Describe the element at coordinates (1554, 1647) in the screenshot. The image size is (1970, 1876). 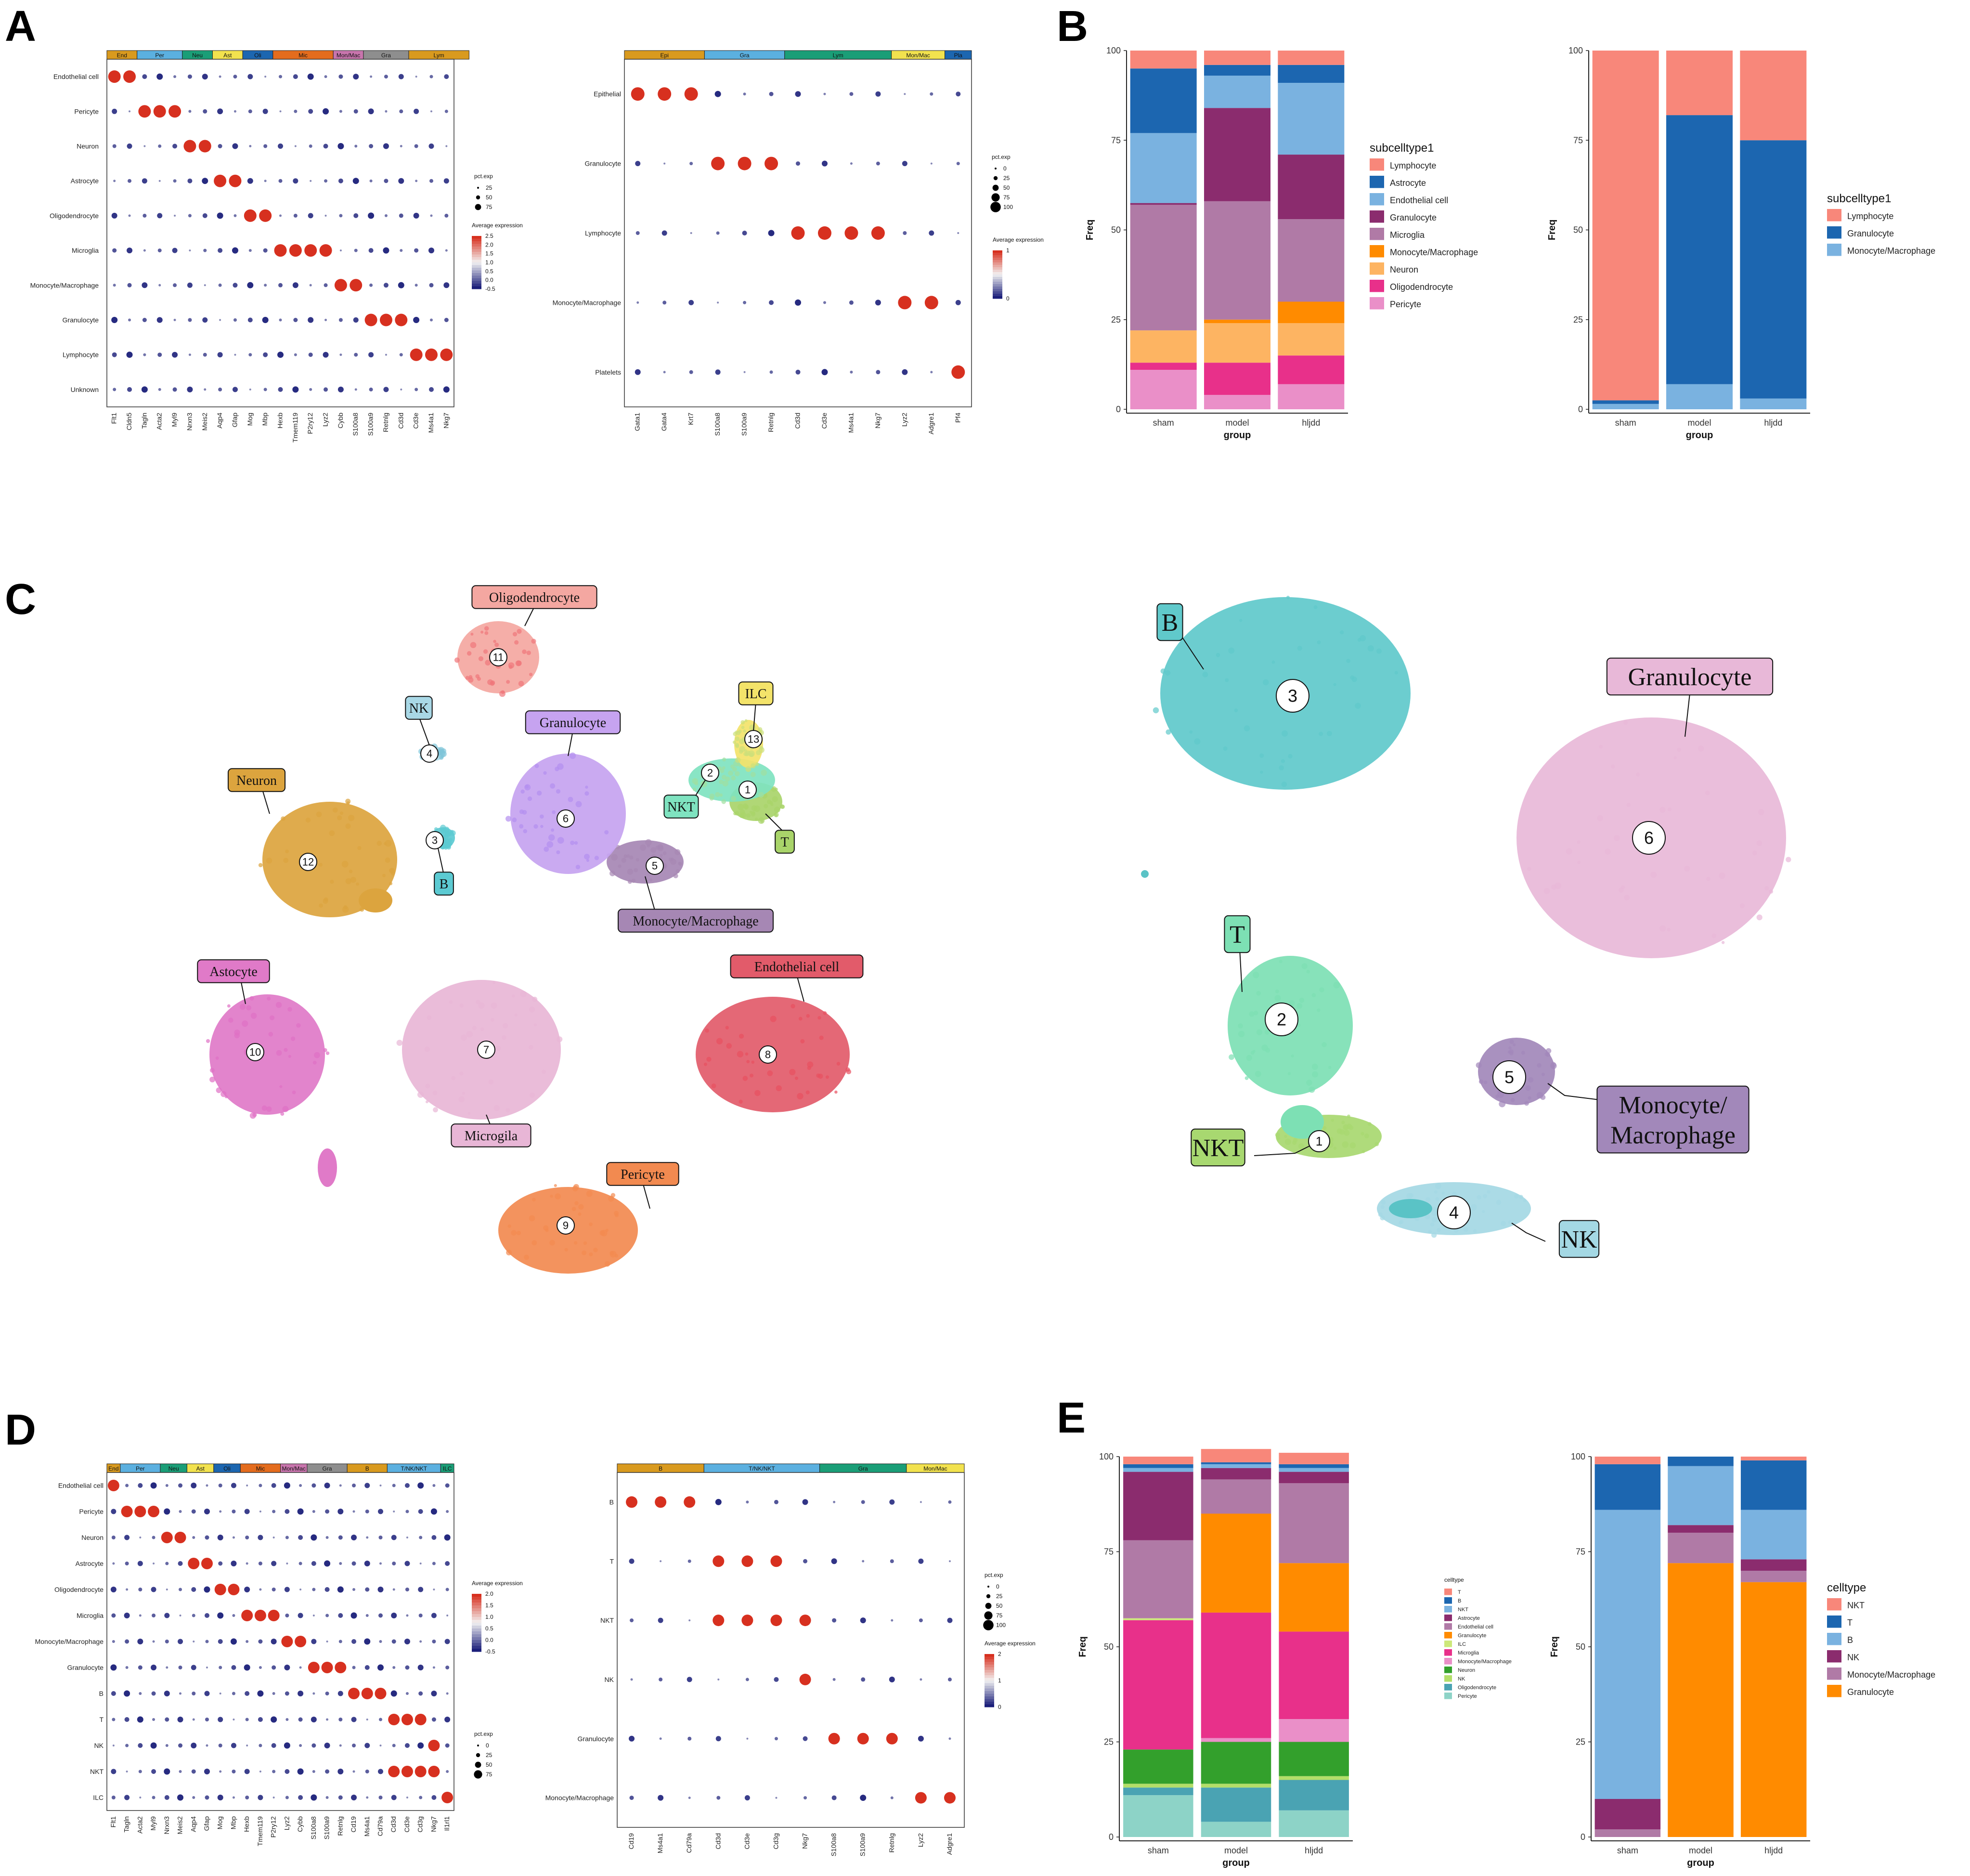
I see `y-axis-title: Freq` at that location.